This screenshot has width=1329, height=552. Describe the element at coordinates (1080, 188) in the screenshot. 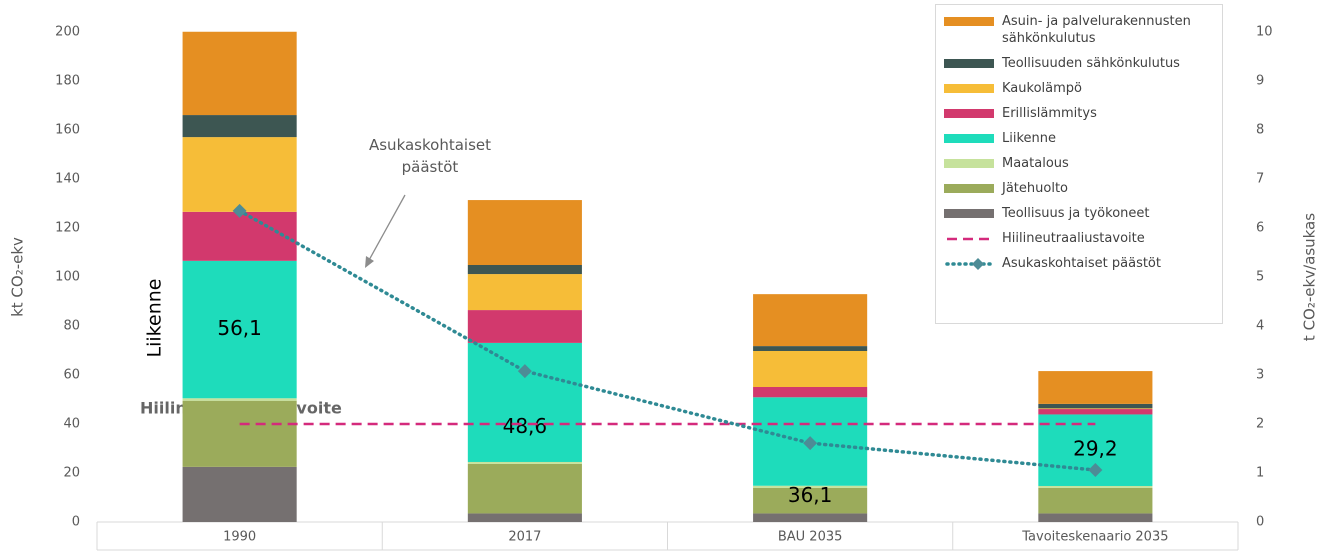

I see `legend-item: Jätehuolto` at that location.